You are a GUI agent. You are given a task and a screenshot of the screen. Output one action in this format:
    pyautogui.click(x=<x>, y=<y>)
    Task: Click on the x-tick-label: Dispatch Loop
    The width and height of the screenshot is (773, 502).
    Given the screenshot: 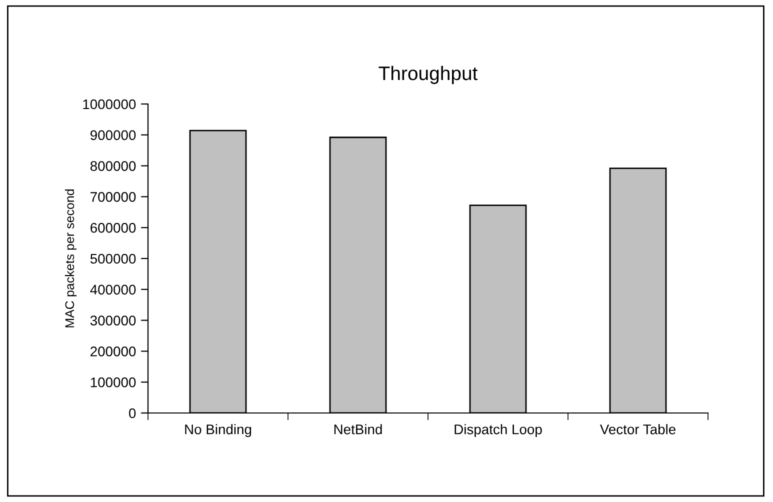 What is the action you would take?
    pyautogui.click(x=498, y=431)
    